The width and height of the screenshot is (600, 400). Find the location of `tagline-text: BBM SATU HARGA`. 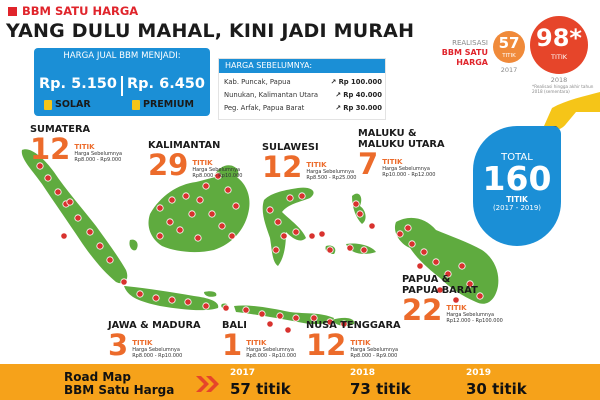

tagline-text: BBM SATU HARGA is located at coordinates (80, 11).